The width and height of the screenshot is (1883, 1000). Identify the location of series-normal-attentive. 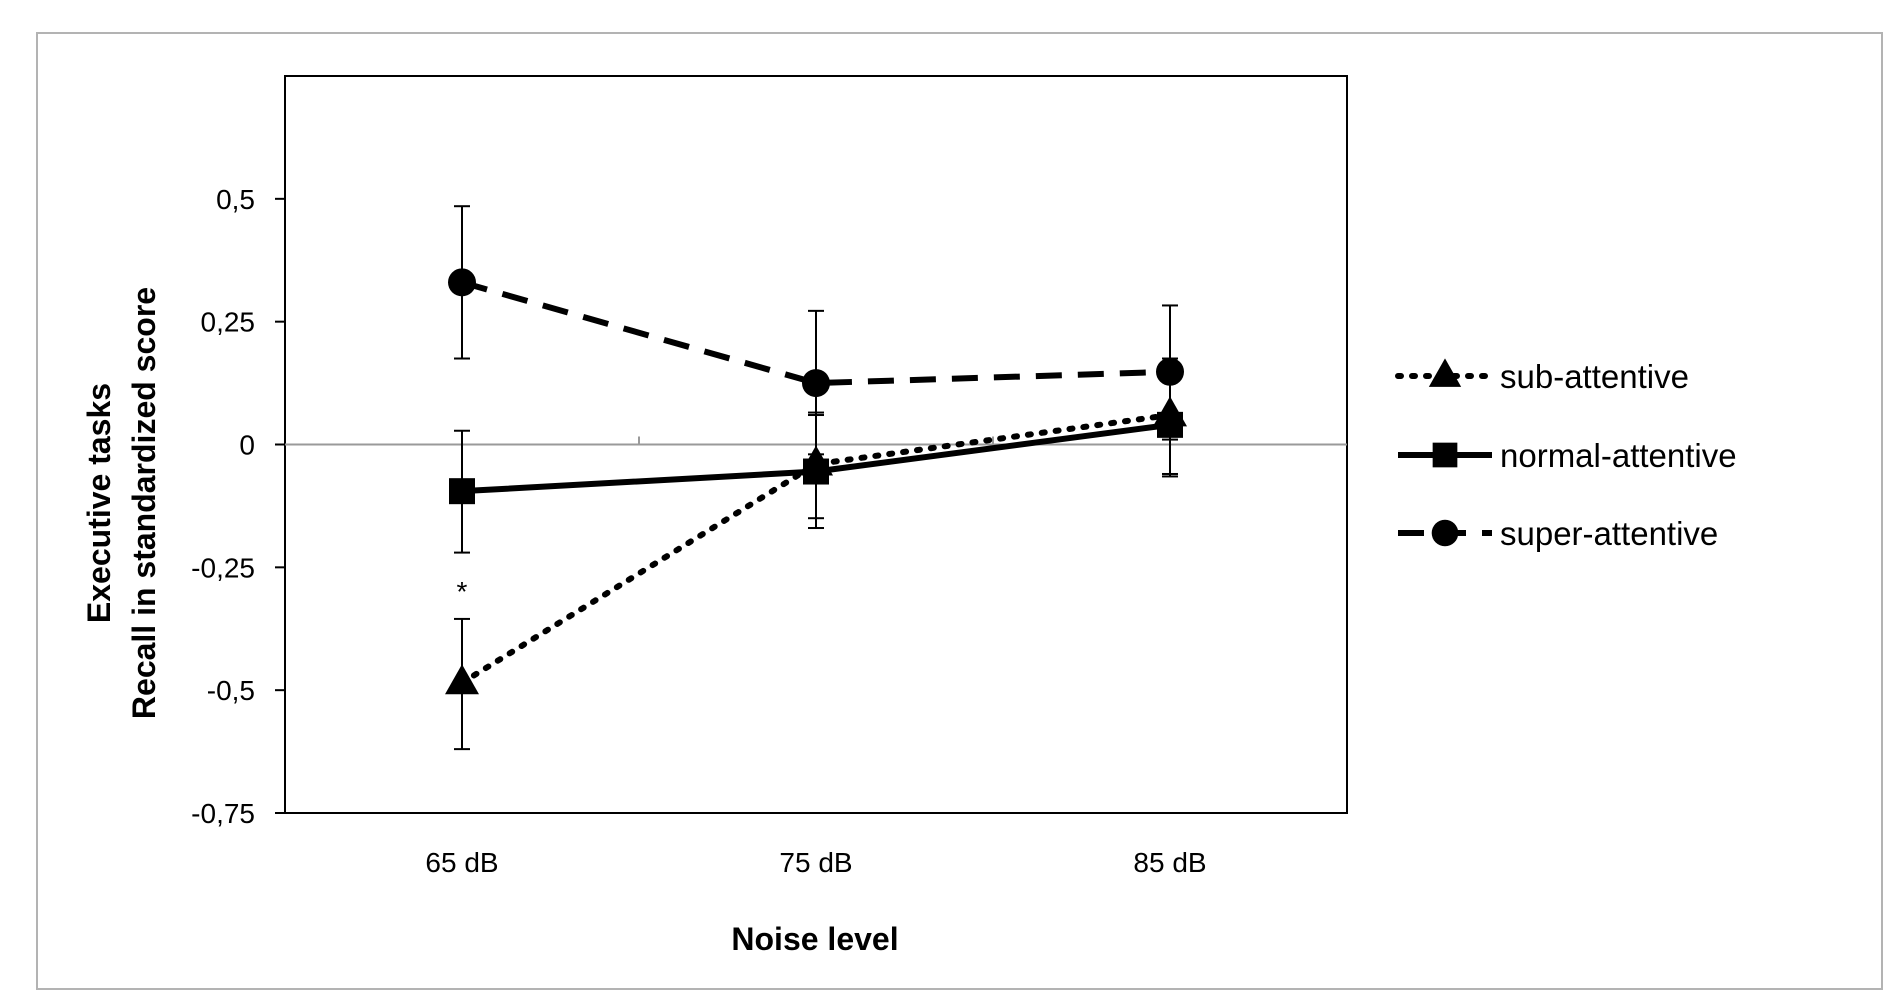
(816, 458).